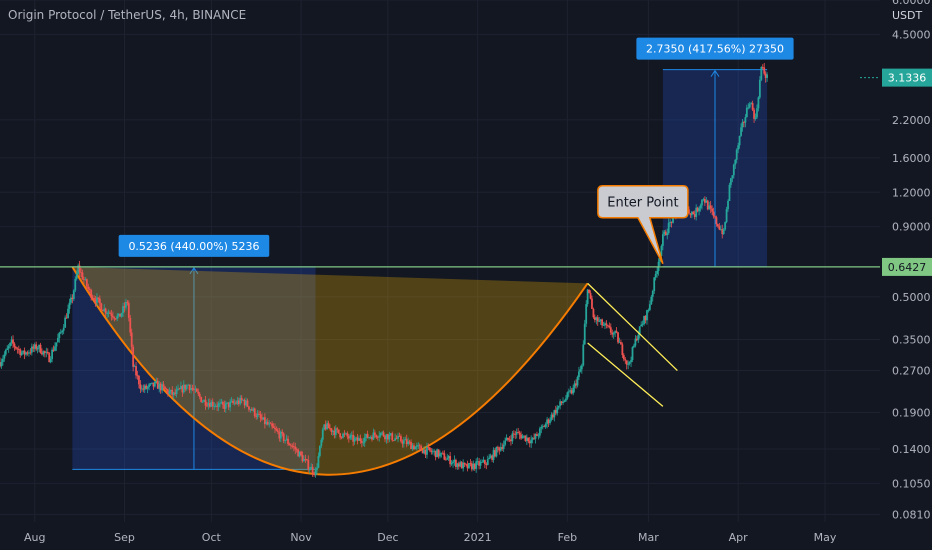  Describe the element at coordinates (648, 537) in the screenshot. I see `time-tick-label: Mar` at that location.